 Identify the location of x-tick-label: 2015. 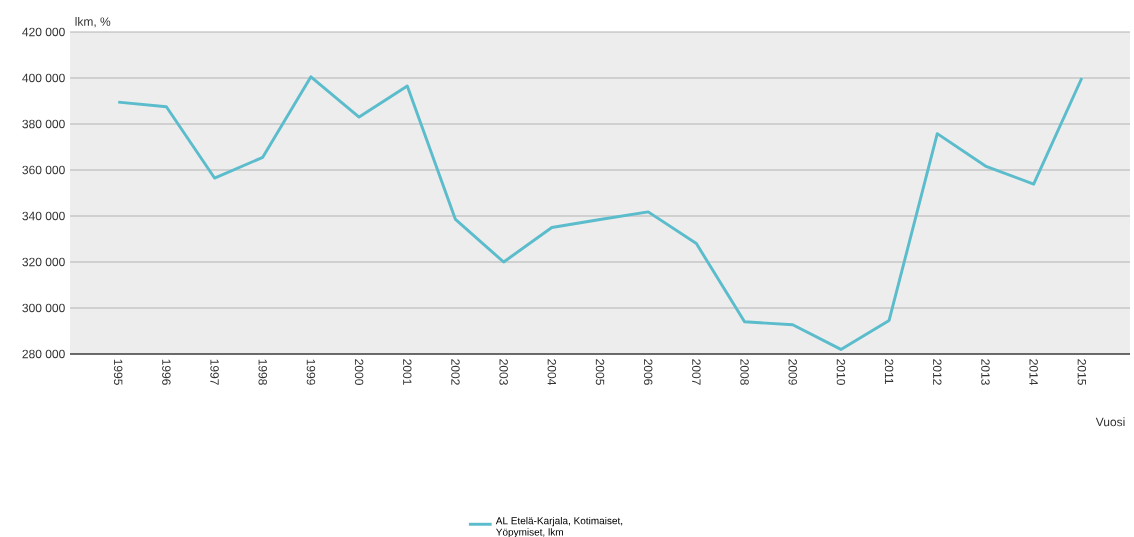
(1082, 372).